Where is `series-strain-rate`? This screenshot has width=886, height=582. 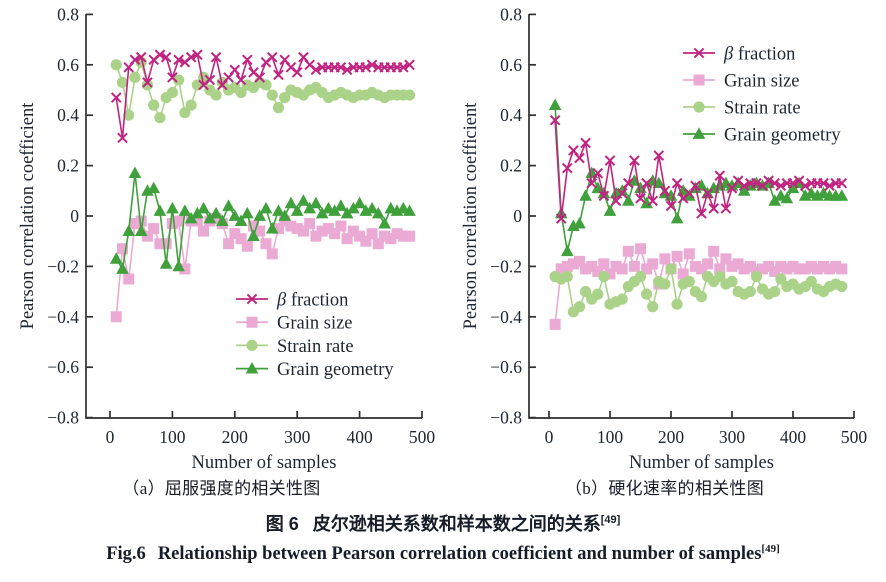
series-strain-rate is located at coordinates (698, 290).